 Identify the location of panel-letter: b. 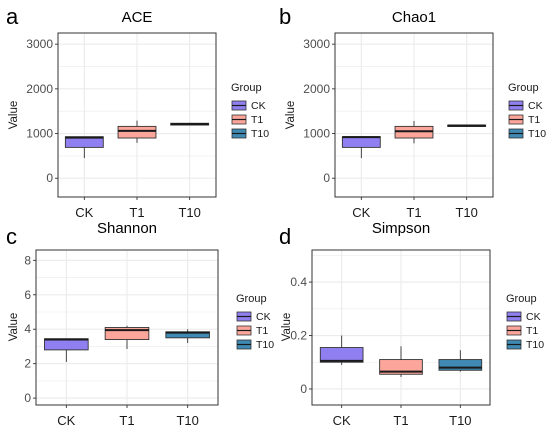
(285, 16).